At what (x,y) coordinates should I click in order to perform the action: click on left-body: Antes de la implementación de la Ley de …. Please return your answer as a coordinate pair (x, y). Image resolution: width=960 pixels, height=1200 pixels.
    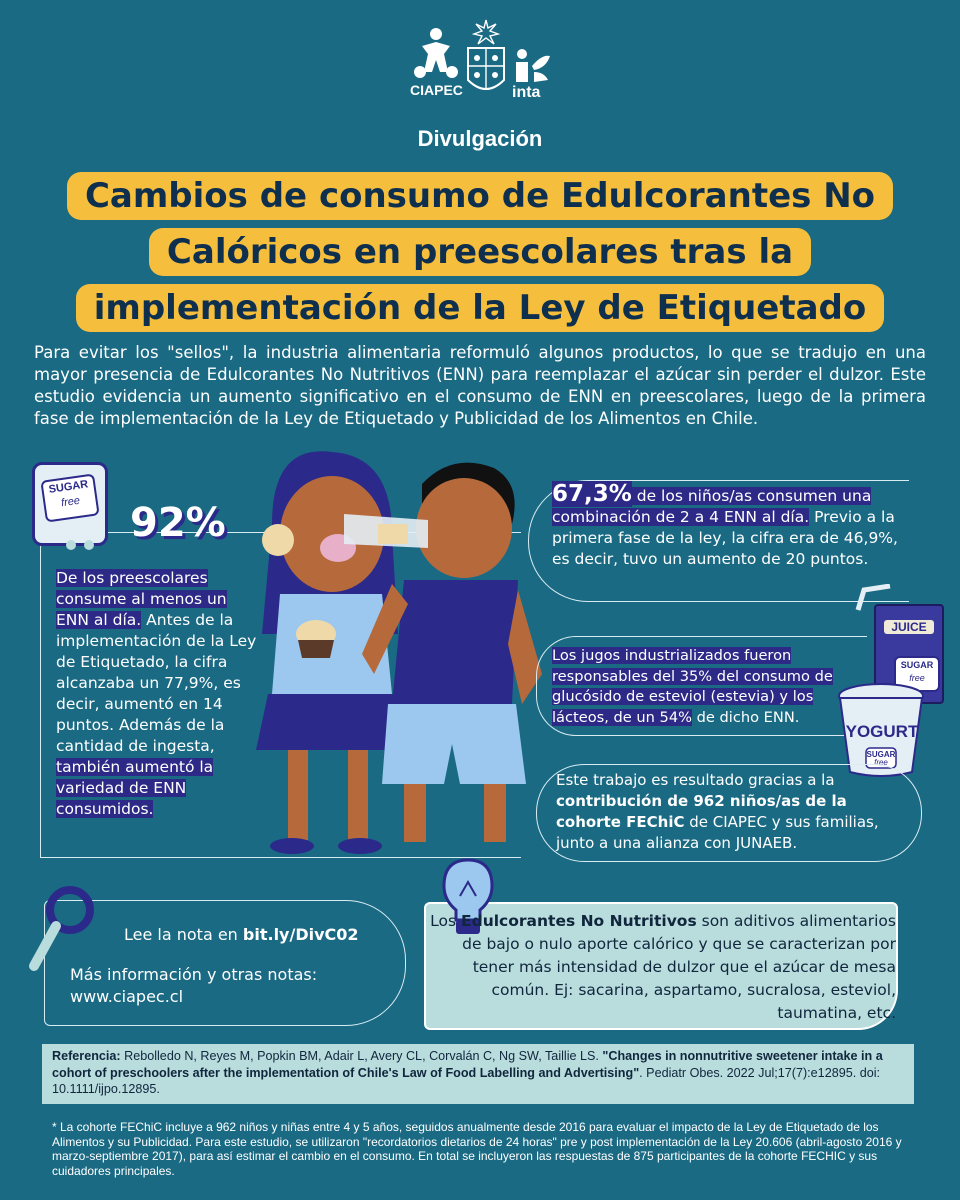
    Looking at the image, I should click on (156, 683).